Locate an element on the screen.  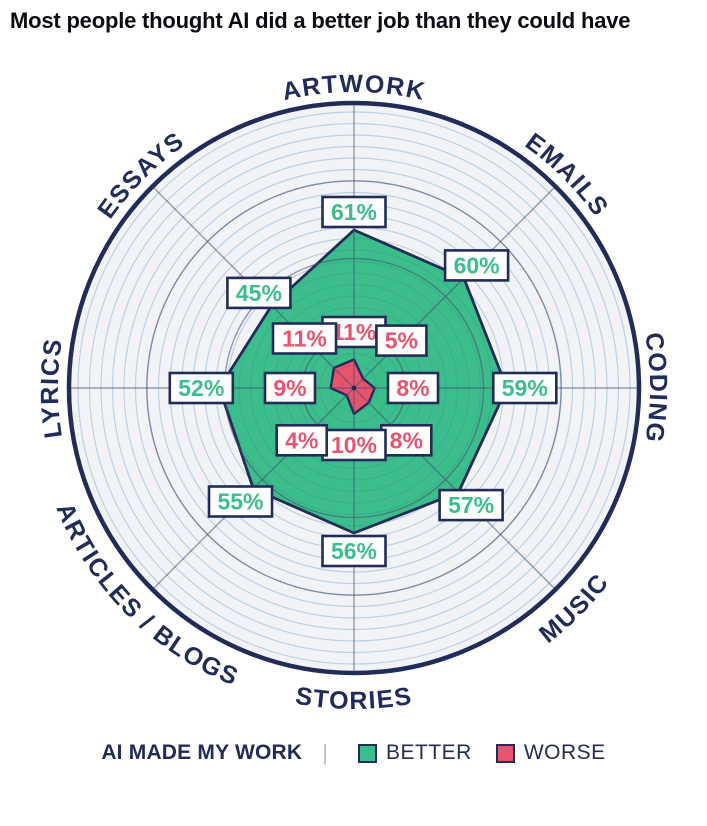
value-label-text: 45% is located at coordinates (259, 293).